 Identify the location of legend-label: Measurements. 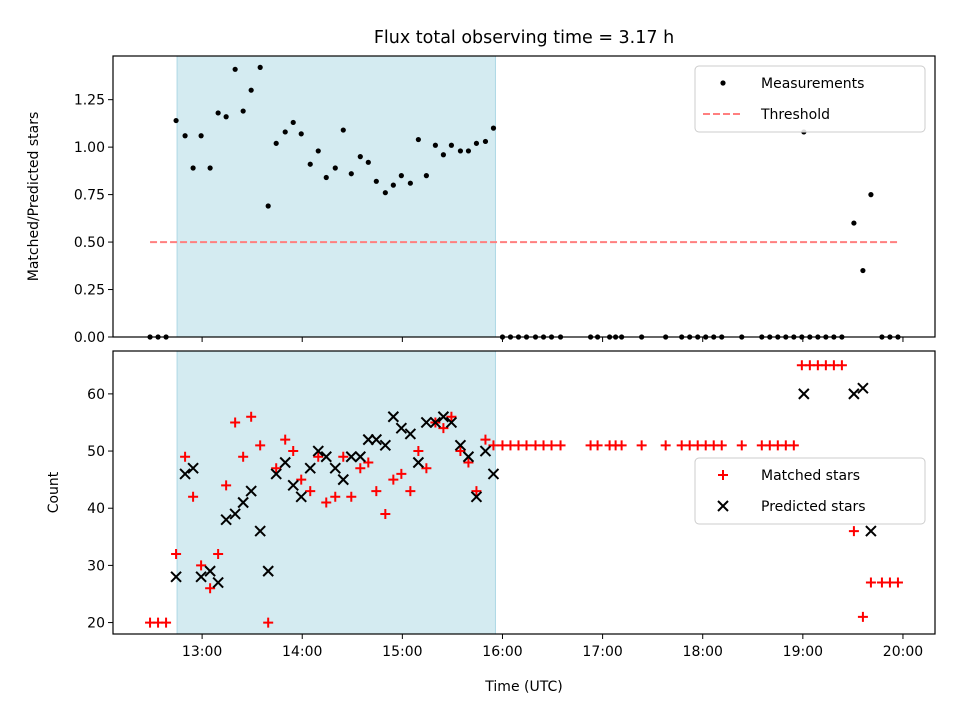
(812, 84).